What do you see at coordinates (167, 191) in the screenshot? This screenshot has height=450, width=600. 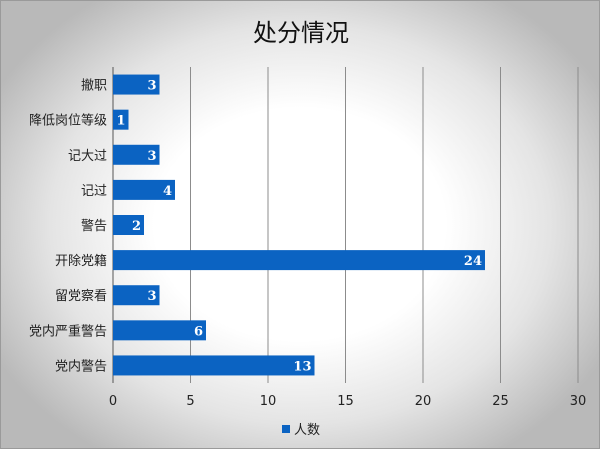 I see `data-label: 4` at bounding box center [167, 191].